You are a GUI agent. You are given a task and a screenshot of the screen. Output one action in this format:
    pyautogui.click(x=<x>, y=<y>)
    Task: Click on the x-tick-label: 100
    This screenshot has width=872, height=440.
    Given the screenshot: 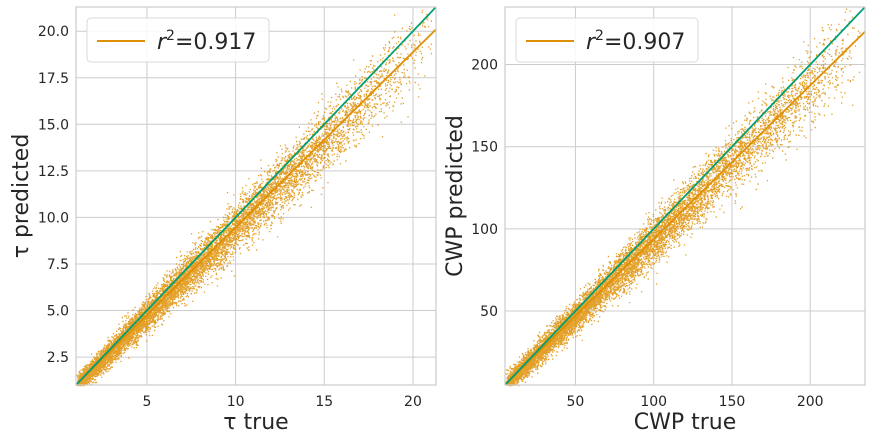 What is the action you would take?
    pyautogui.click(x=653, y=402)
    